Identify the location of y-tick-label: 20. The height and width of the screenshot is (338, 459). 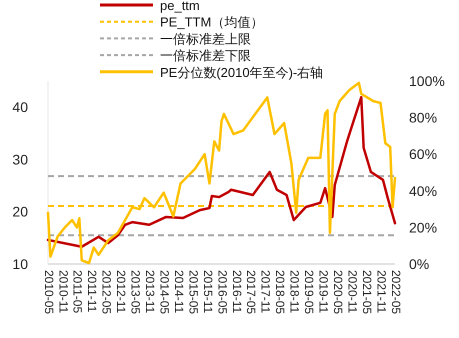
(20, 212).